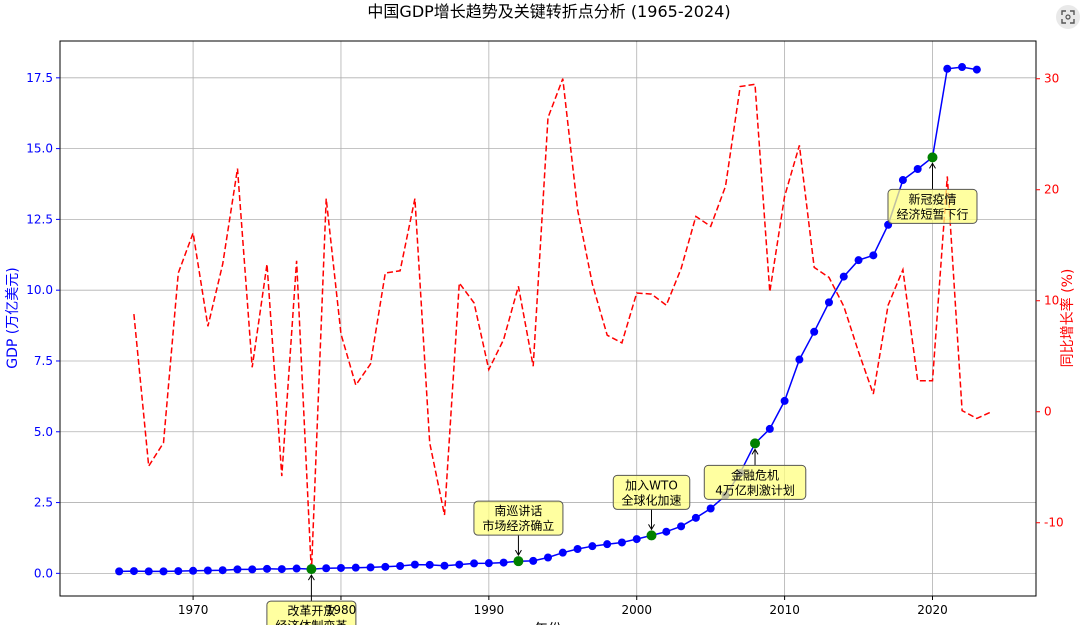 Image resolution: width=1080 pixels, height=625 pixels. Describe the element at coordinates (755, 489) in the screenshot. I see `annotation-text: 4万亿刺激计划` at that location.